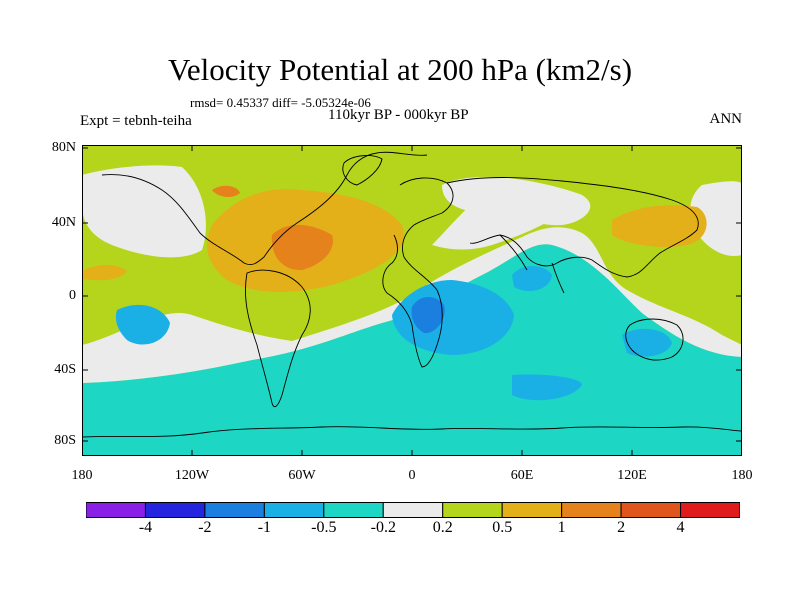 Image resolution: width=800 pixels, height=600 pixels. Describe the element at coordinates (72, 295) in the screenshot. I see `lat-label-0: 0` at that location.